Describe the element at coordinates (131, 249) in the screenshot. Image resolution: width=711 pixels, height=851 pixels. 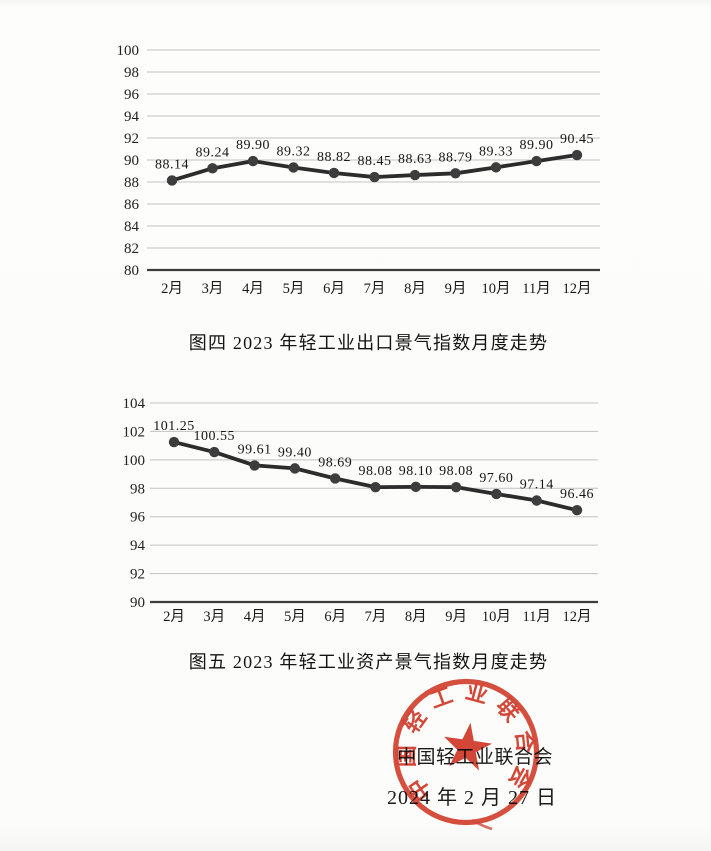
I see `y-tick-label: 82` at that location.